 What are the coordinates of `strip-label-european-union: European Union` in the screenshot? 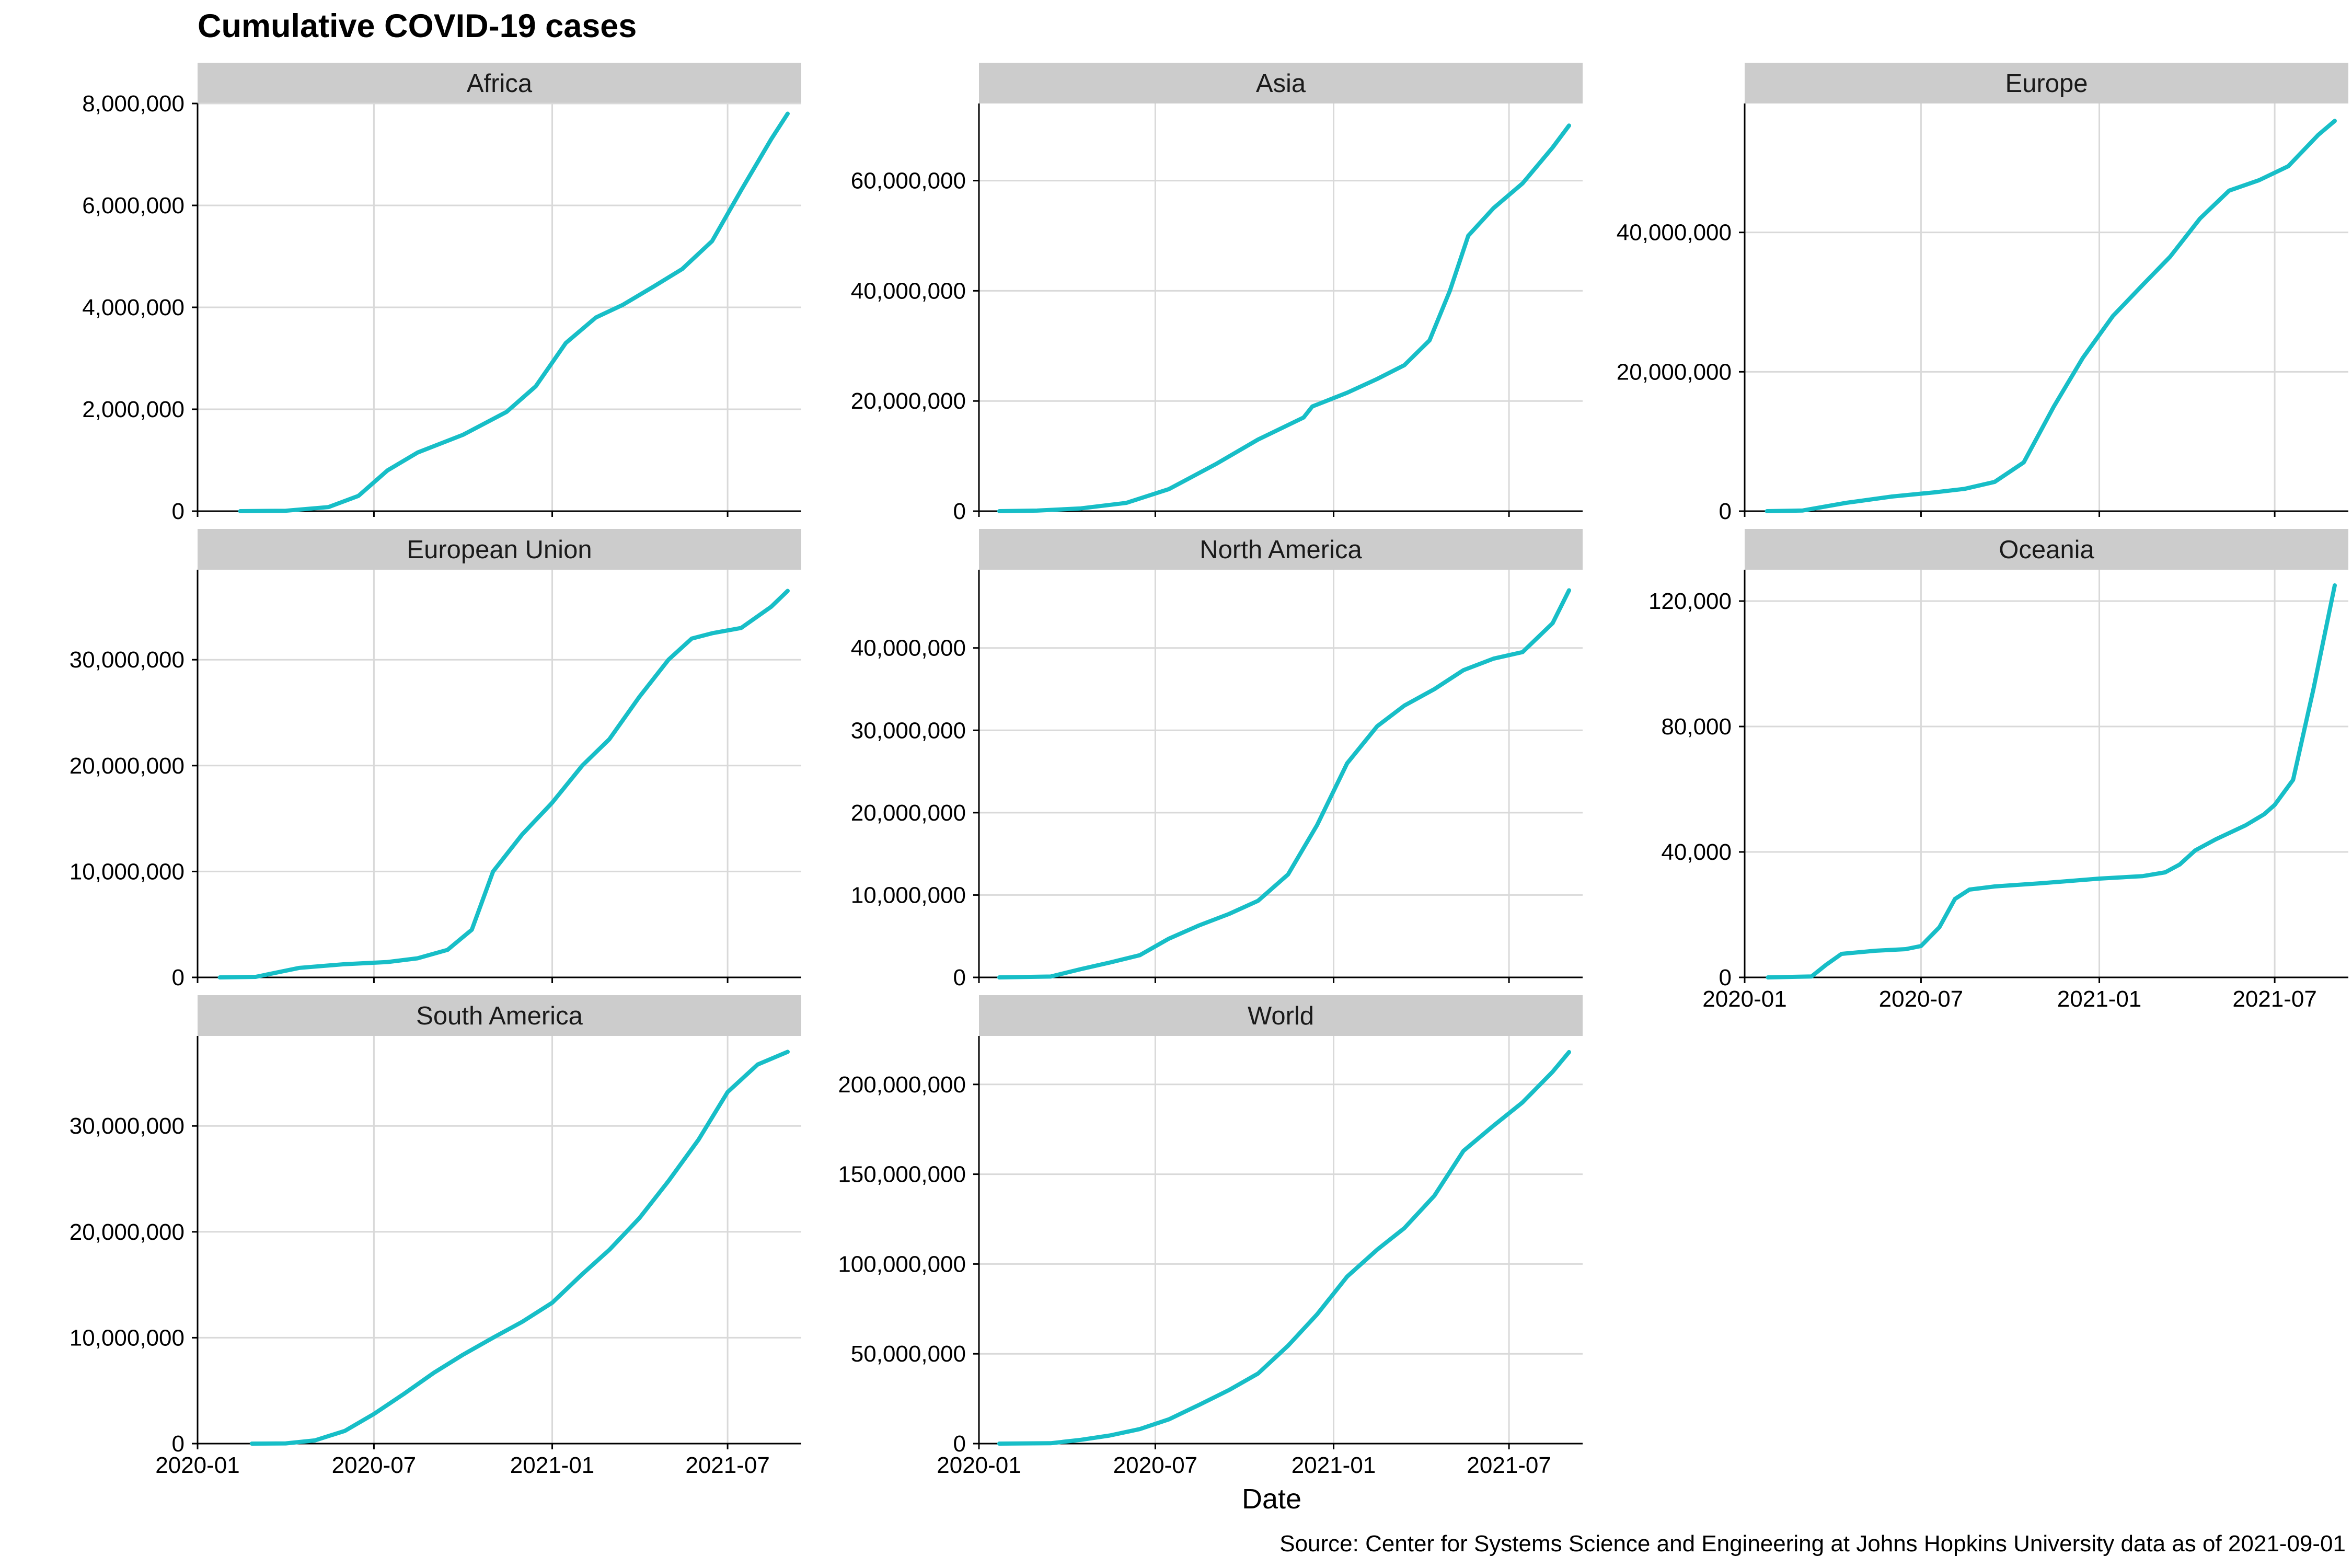 It's located at (499, 550).